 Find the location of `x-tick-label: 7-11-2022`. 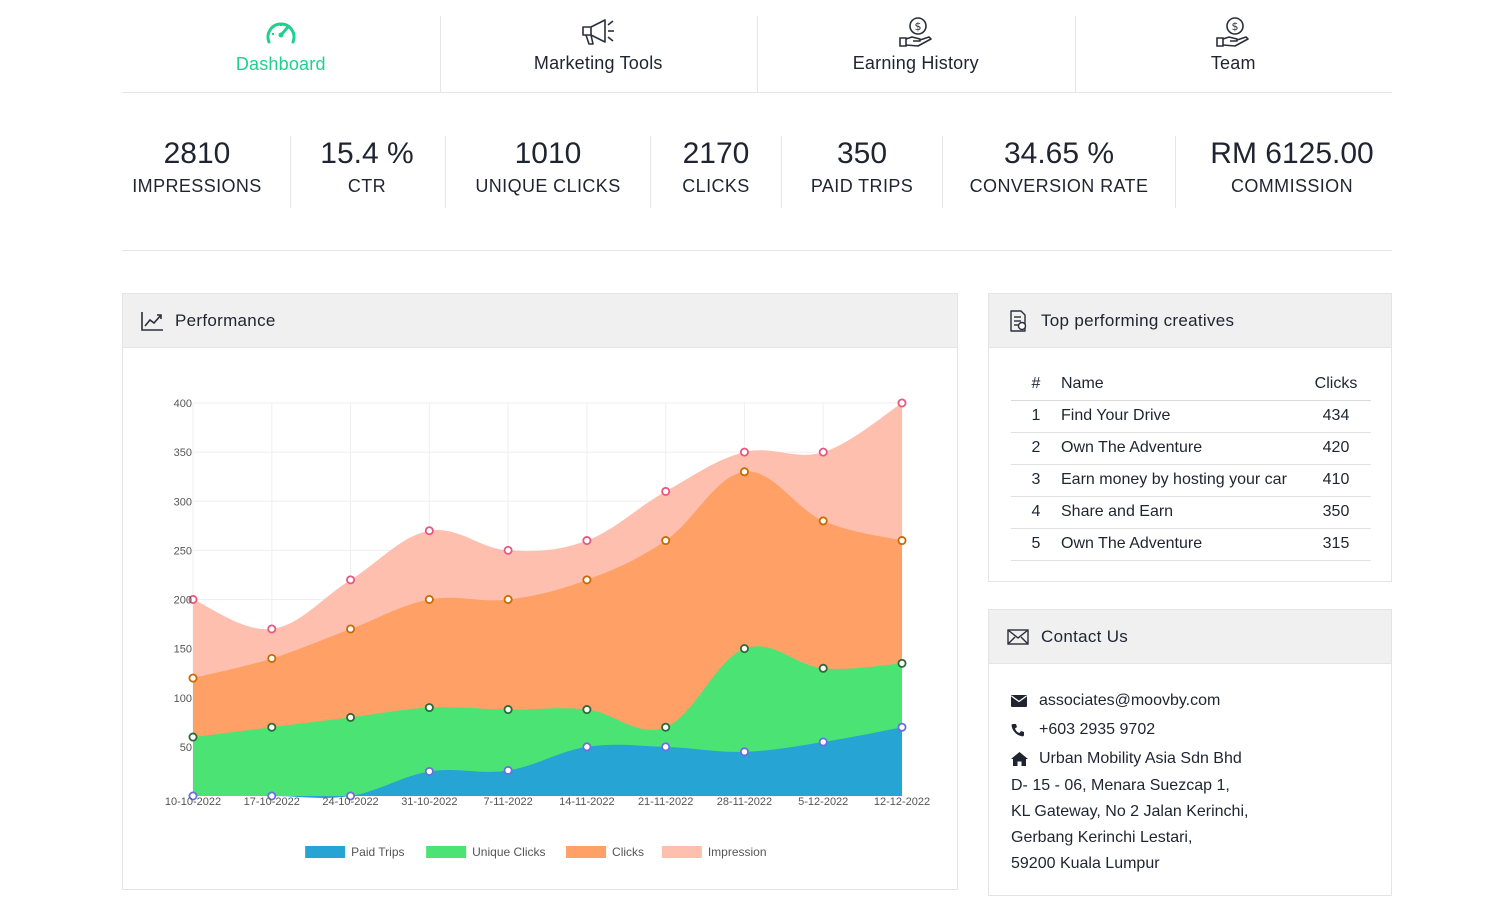

x-tick-label: 7-11-2022 is located at coordinates (507, 802).